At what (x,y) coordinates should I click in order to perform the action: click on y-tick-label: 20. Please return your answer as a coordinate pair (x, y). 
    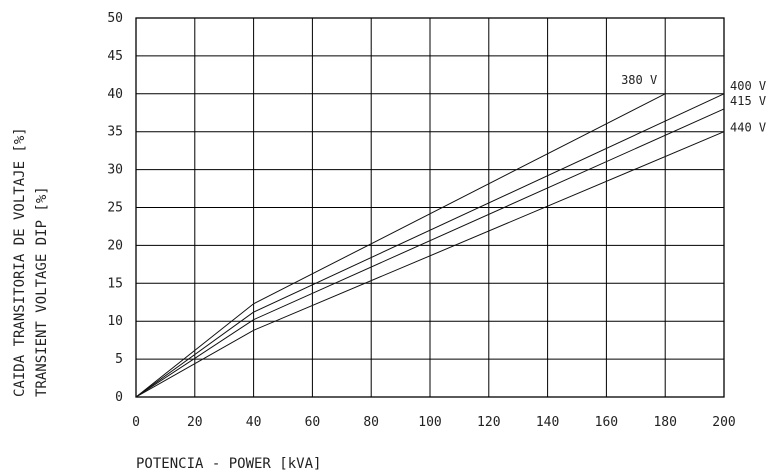
    Looking at the image, I should click on (115, 245).